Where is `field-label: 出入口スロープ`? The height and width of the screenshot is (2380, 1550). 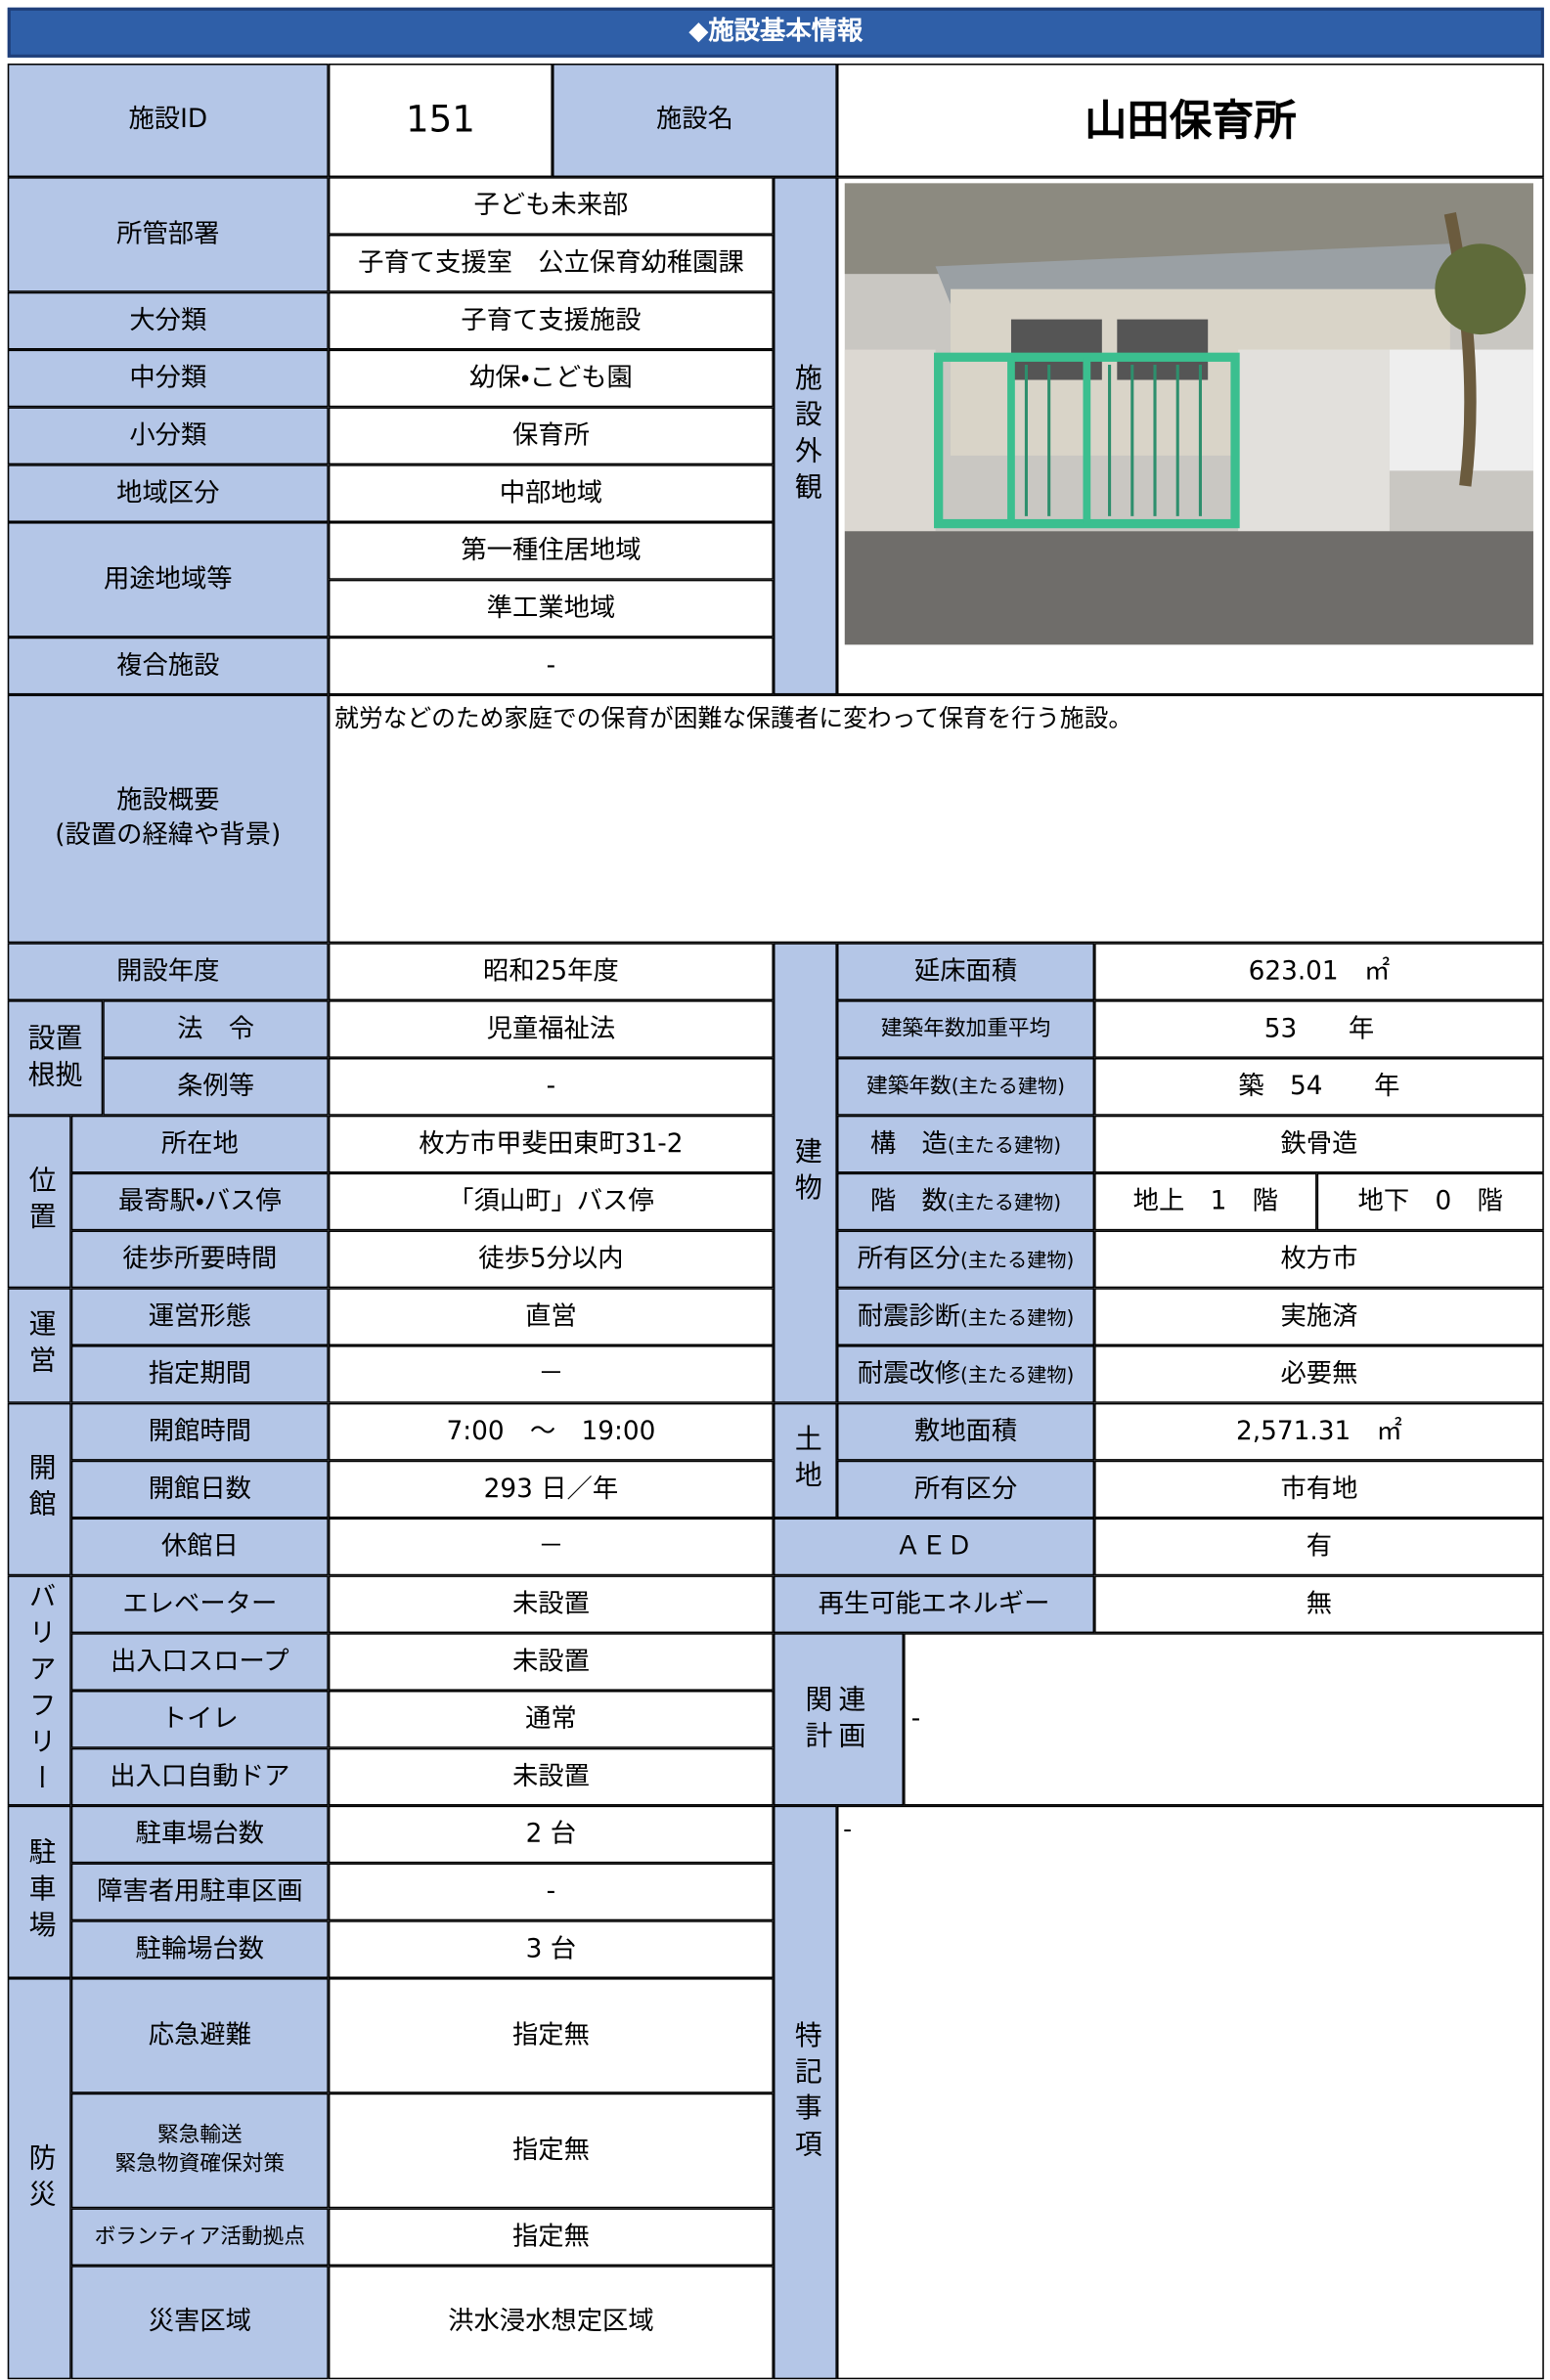 field-label: 出入口スロープ is located at coordinates (199, 1662).